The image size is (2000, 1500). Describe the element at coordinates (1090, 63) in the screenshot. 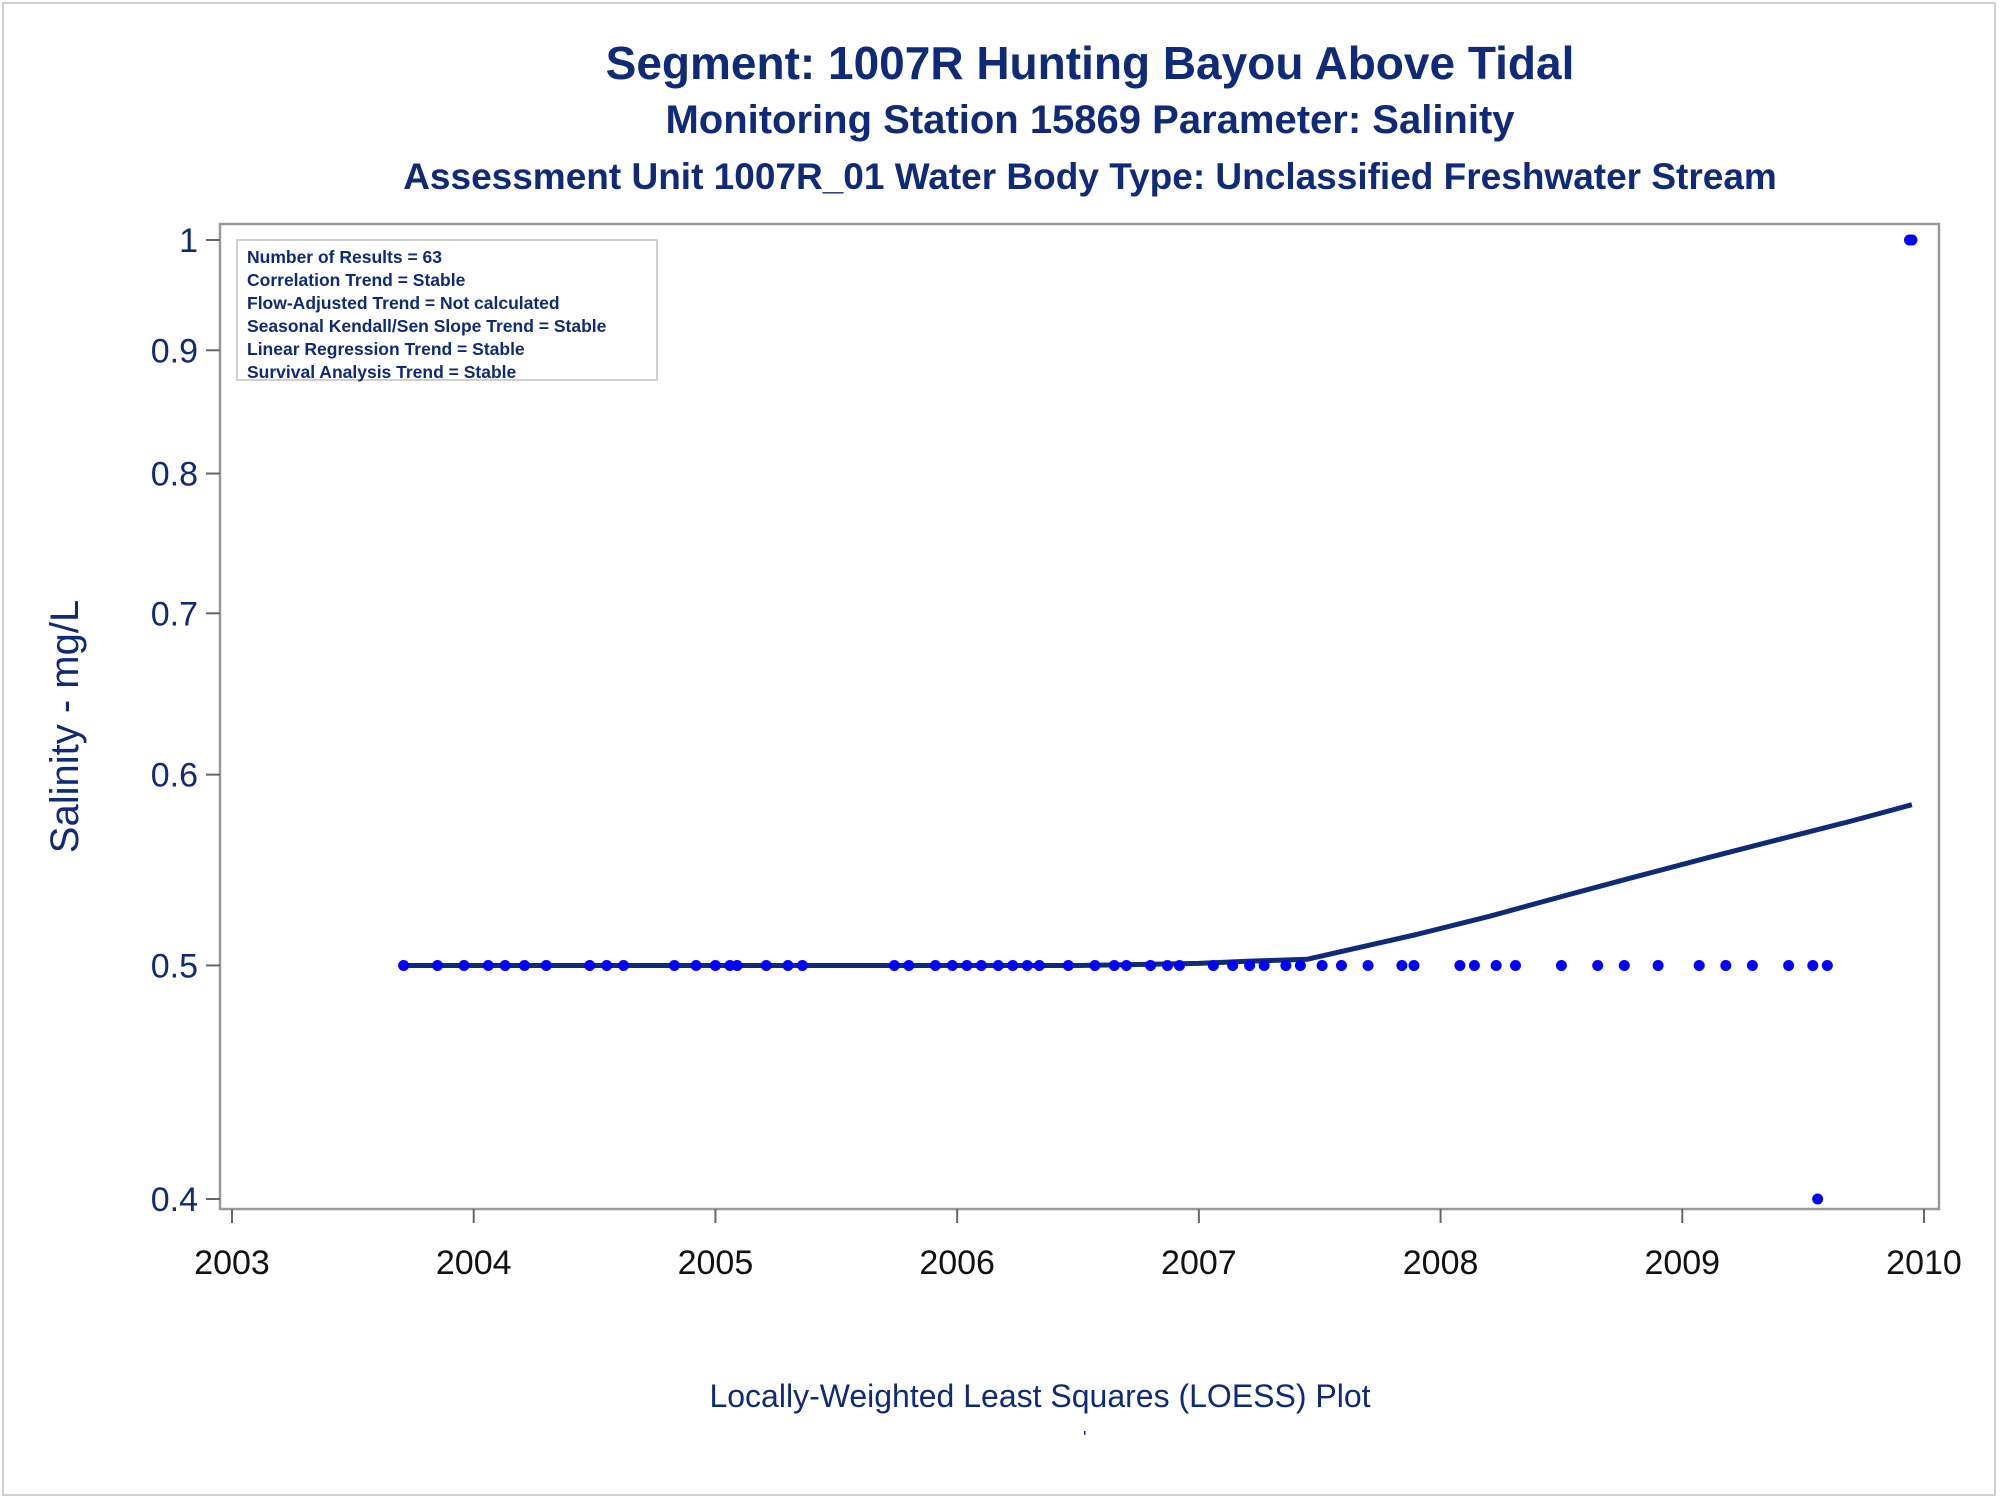

I see `chart-title: Segment: 1007R Hunting Bayou Above Tidal` at that location.